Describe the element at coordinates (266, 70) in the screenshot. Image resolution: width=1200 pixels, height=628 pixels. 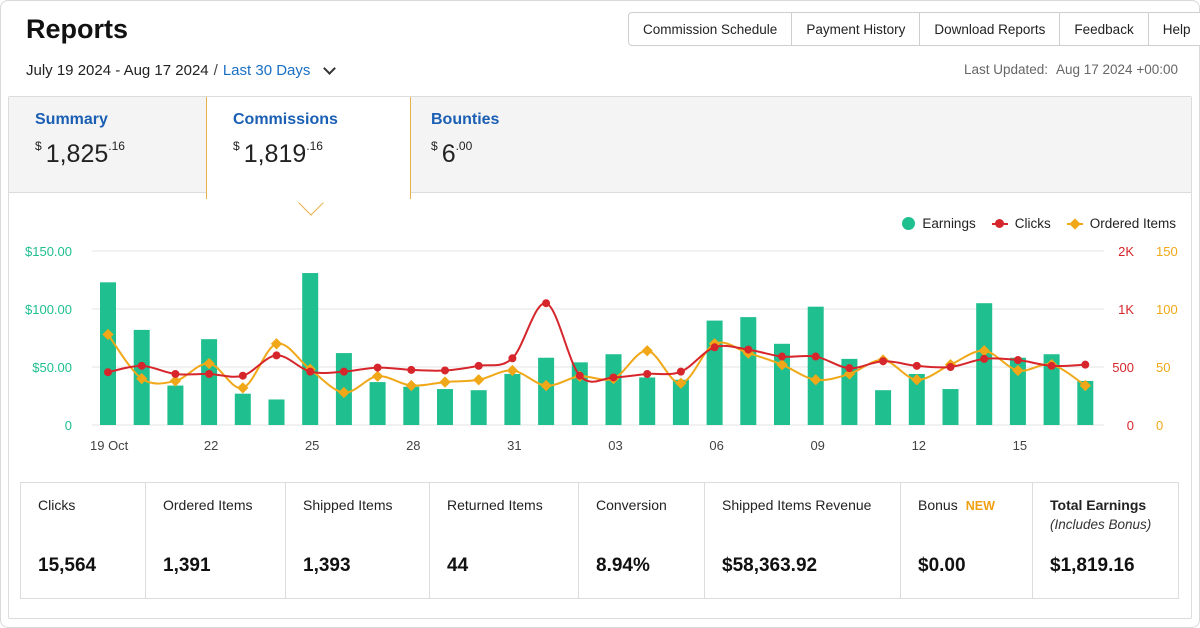
I see `period-dropdown: Last 30 Days` at that location.